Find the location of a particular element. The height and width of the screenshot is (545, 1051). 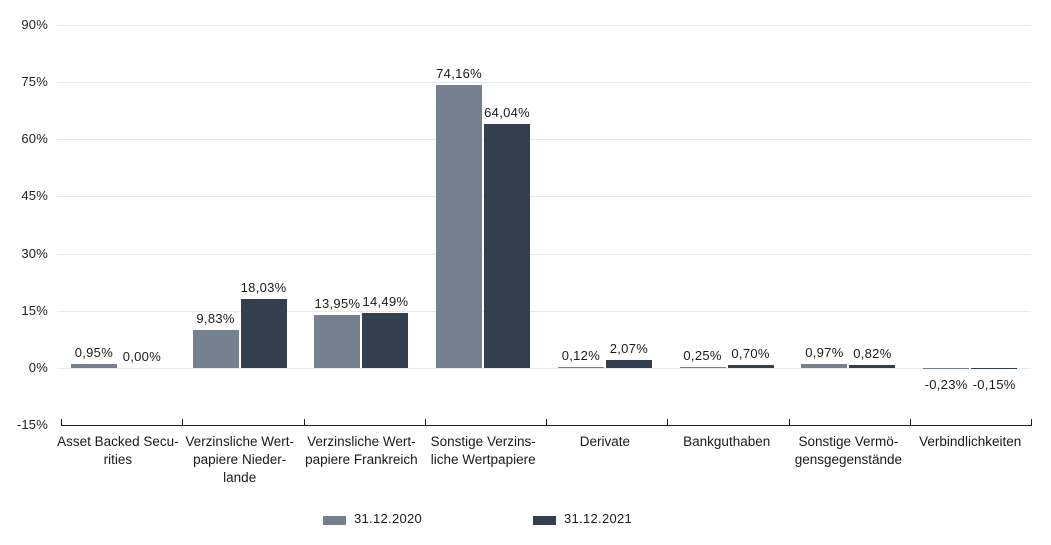

y-axis-tick-label: 75% is located at coordinates (34, 81).